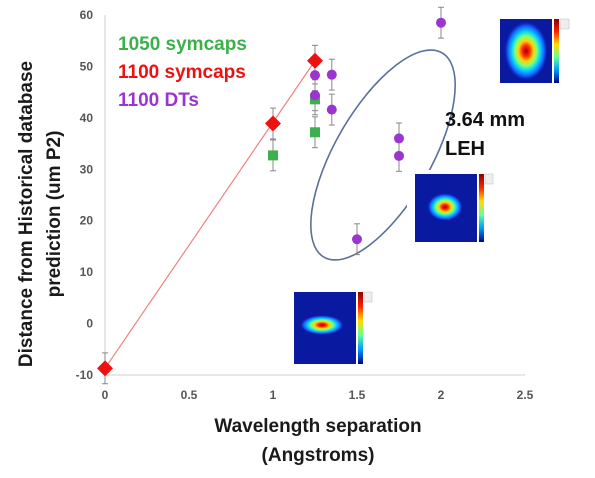  I want to click on annotation-line-1: 3.64 mm, so click(485, 120).